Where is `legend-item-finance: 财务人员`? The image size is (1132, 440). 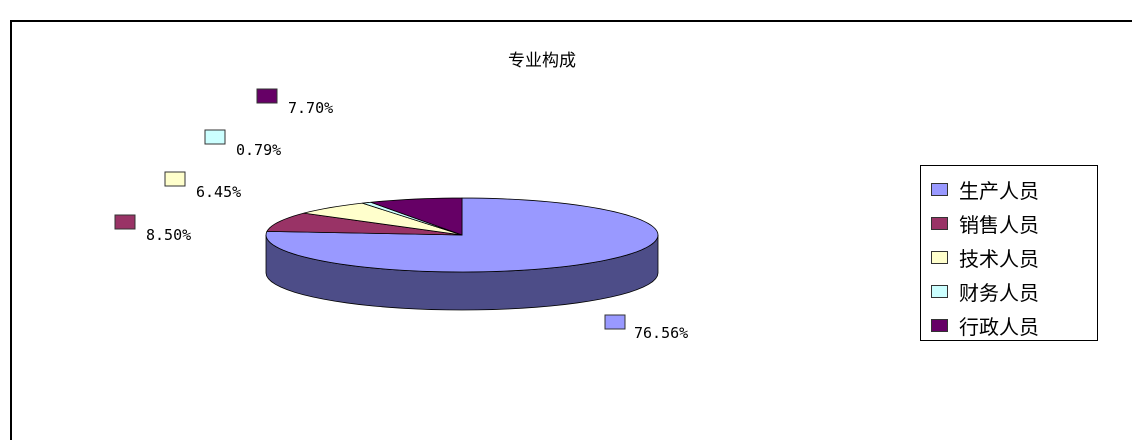
legend-item-finance: 财务人员 is located at coordinates (985, 291).